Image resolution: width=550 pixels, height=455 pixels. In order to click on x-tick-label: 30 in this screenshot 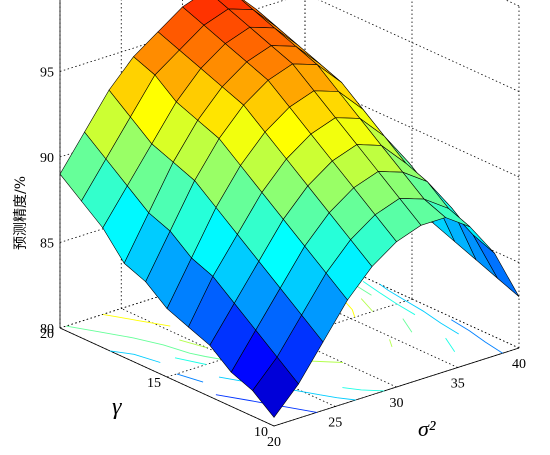, I will do `click(397, 403)`.